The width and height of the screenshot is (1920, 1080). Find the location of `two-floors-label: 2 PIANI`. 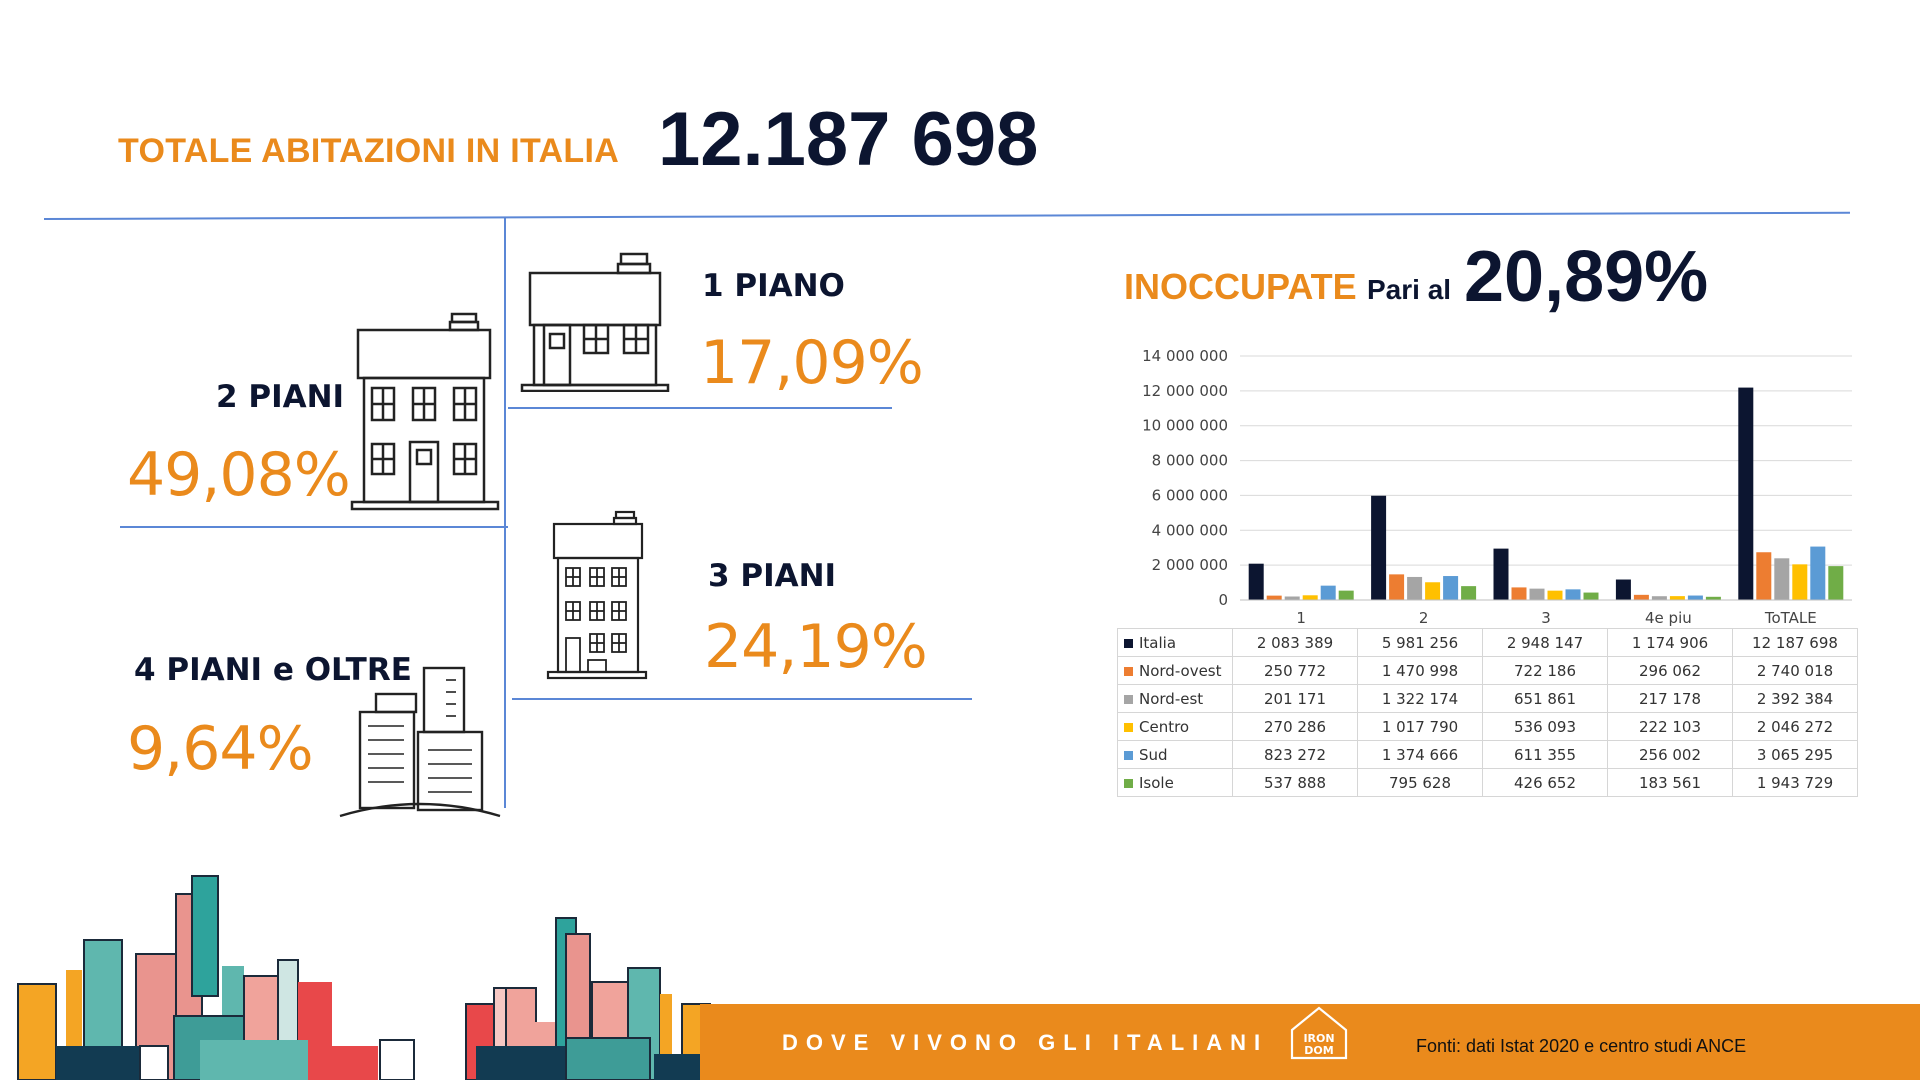

two-floors-label: 2 PIANI is located at coordinates (280, 397).